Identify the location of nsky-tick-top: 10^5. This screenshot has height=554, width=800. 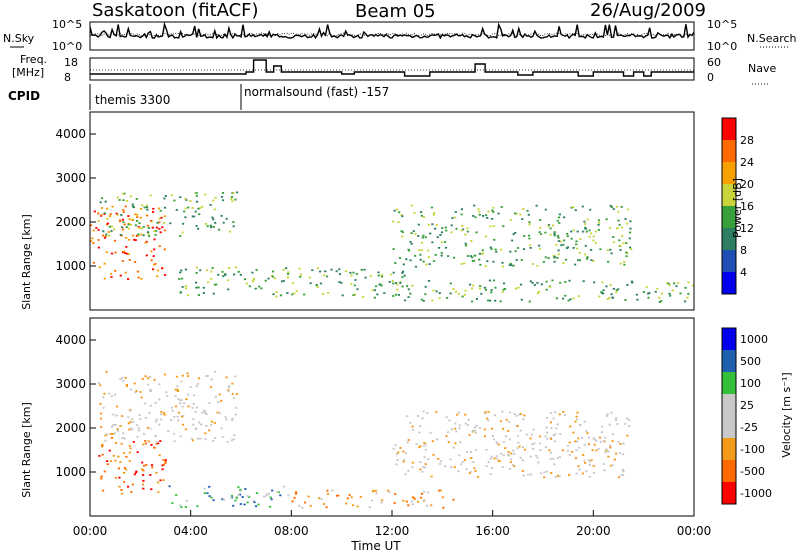
(67, 24).